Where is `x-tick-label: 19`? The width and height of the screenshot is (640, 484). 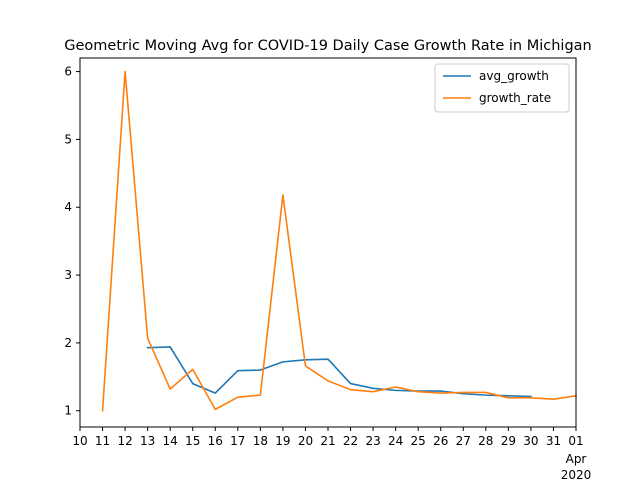 x-tick-label: 19 is located at coordinates (282, 441).